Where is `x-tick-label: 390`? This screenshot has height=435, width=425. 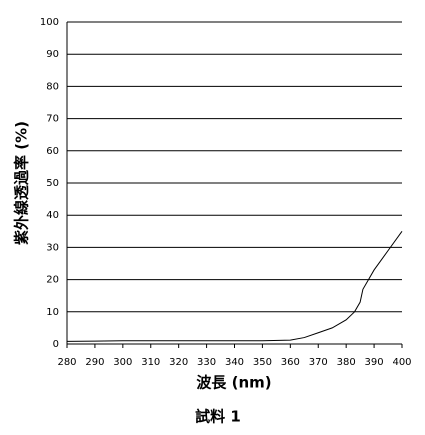
x-tick-label: 390 is located at coordinates (374, 362).